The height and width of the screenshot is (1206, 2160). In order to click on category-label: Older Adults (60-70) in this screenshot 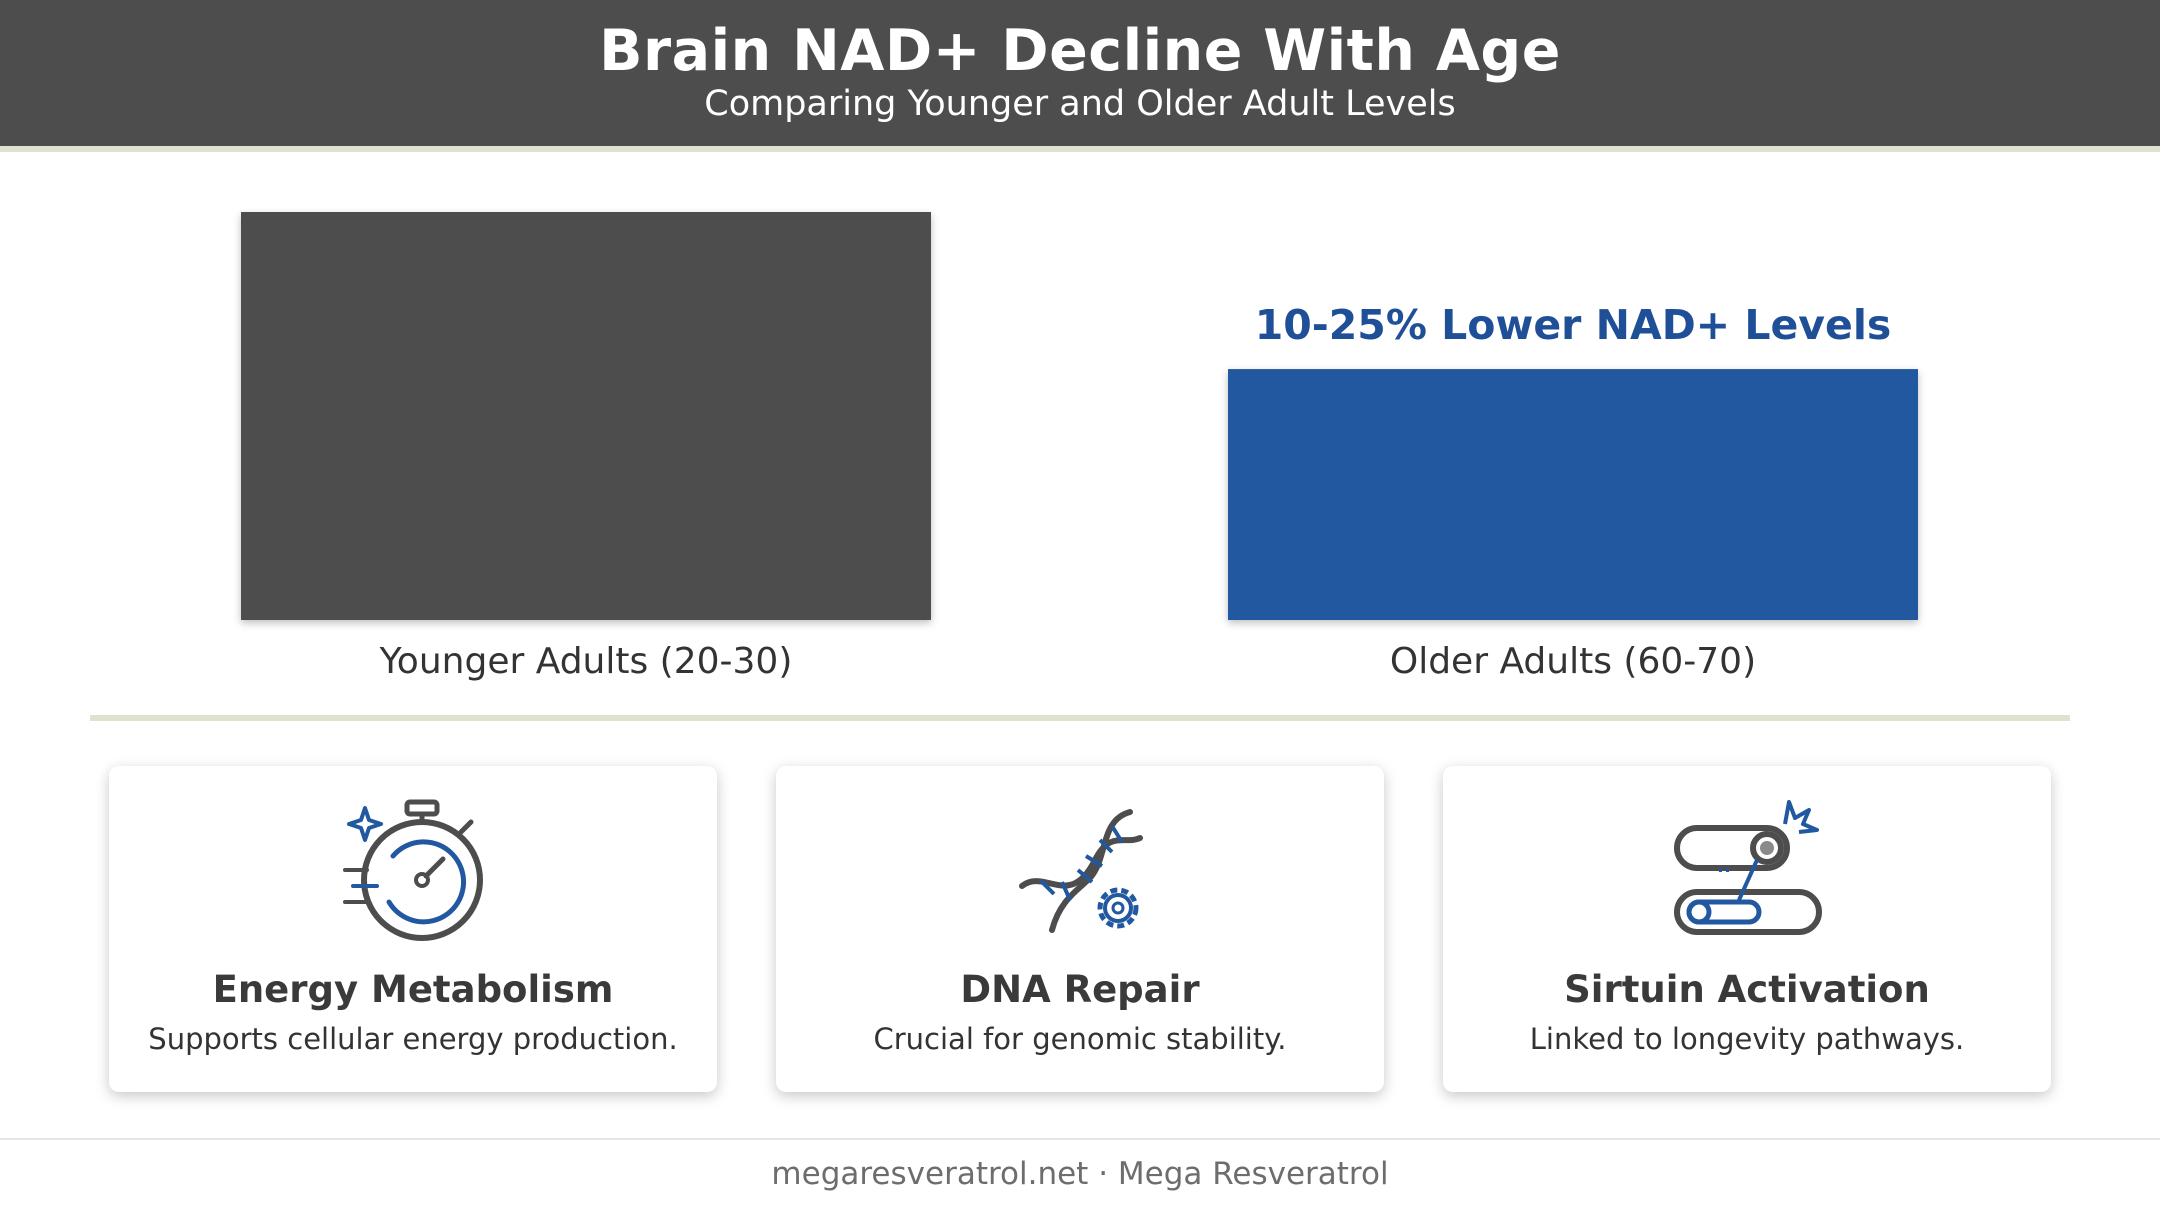, I will do `click(1573, 661)`.